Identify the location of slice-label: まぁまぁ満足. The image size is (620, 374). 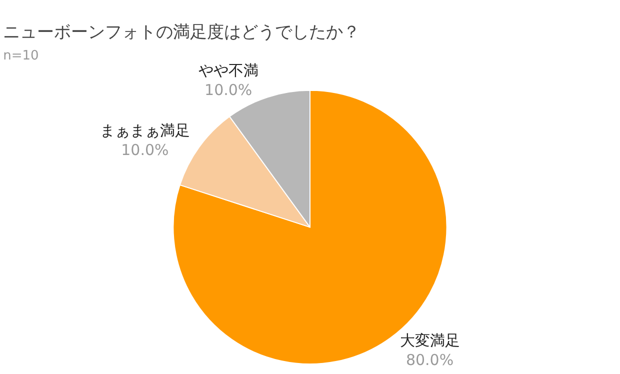
(145, 131).